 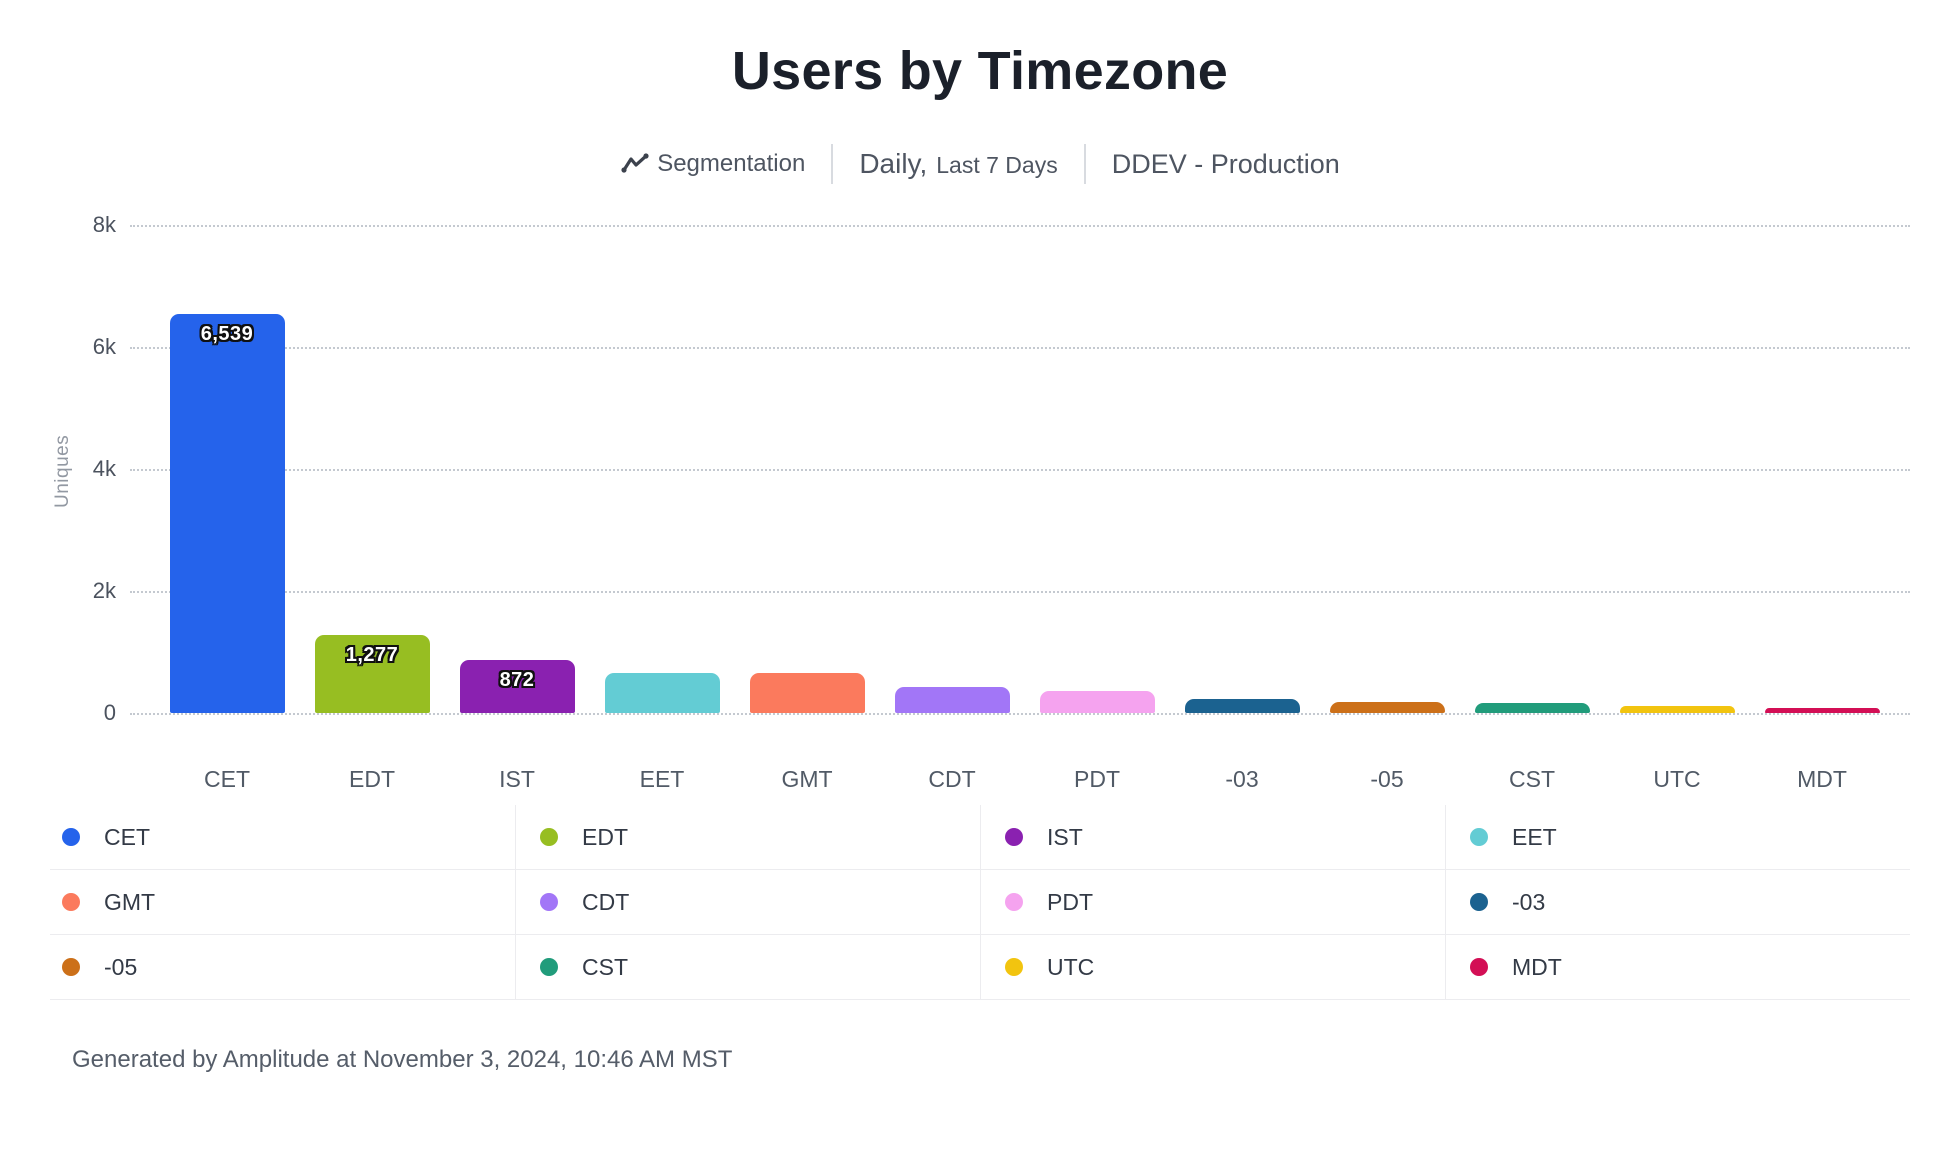 What do you see at coordinates (130, 901) in the screenshot?
I see `legend-label: GMT` at bounding box center [130, 901].